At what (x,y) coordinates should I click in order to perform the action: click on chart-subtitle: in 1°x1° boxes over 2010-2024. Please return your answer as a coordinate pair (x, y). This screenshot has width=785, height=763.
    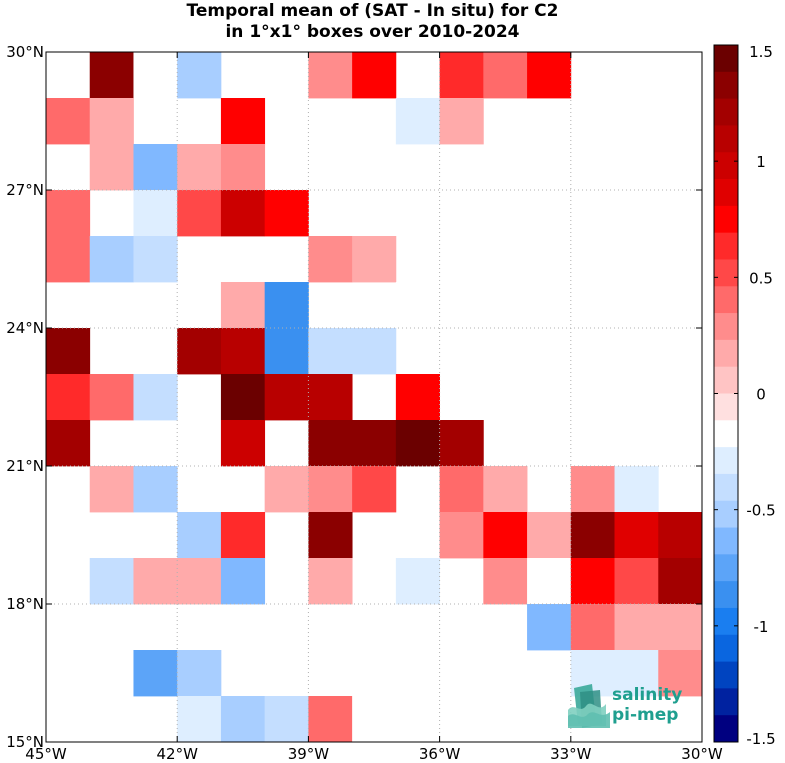
    Looking at the image, I should click on (372, 32).